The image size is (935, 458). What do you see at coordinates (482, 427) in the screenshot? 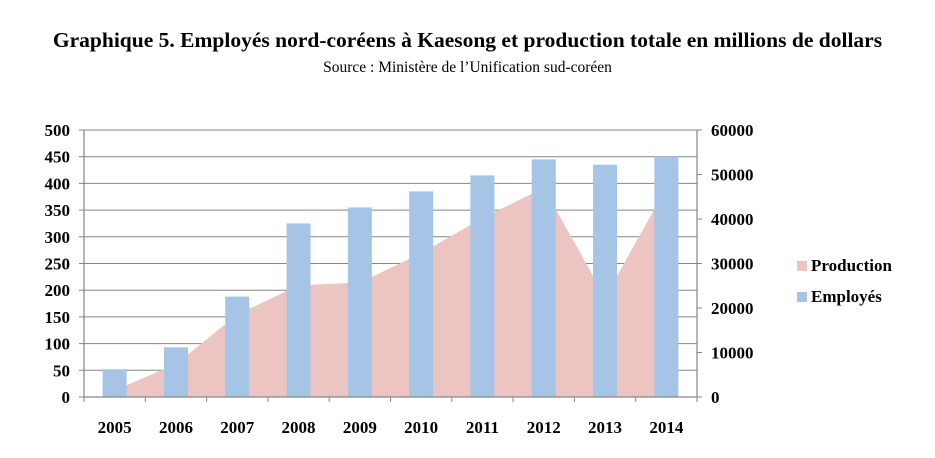
I see `x-tick-label: 2011` at bounding box center [482, 427].